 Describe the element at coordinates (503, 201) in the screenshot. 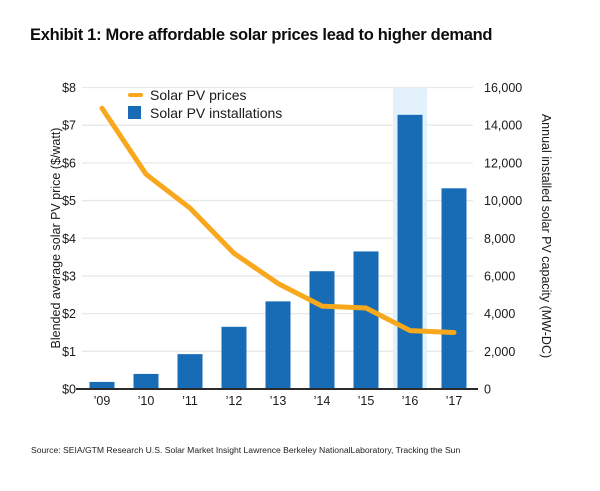

I see `svg-text: 10,000` at that location.